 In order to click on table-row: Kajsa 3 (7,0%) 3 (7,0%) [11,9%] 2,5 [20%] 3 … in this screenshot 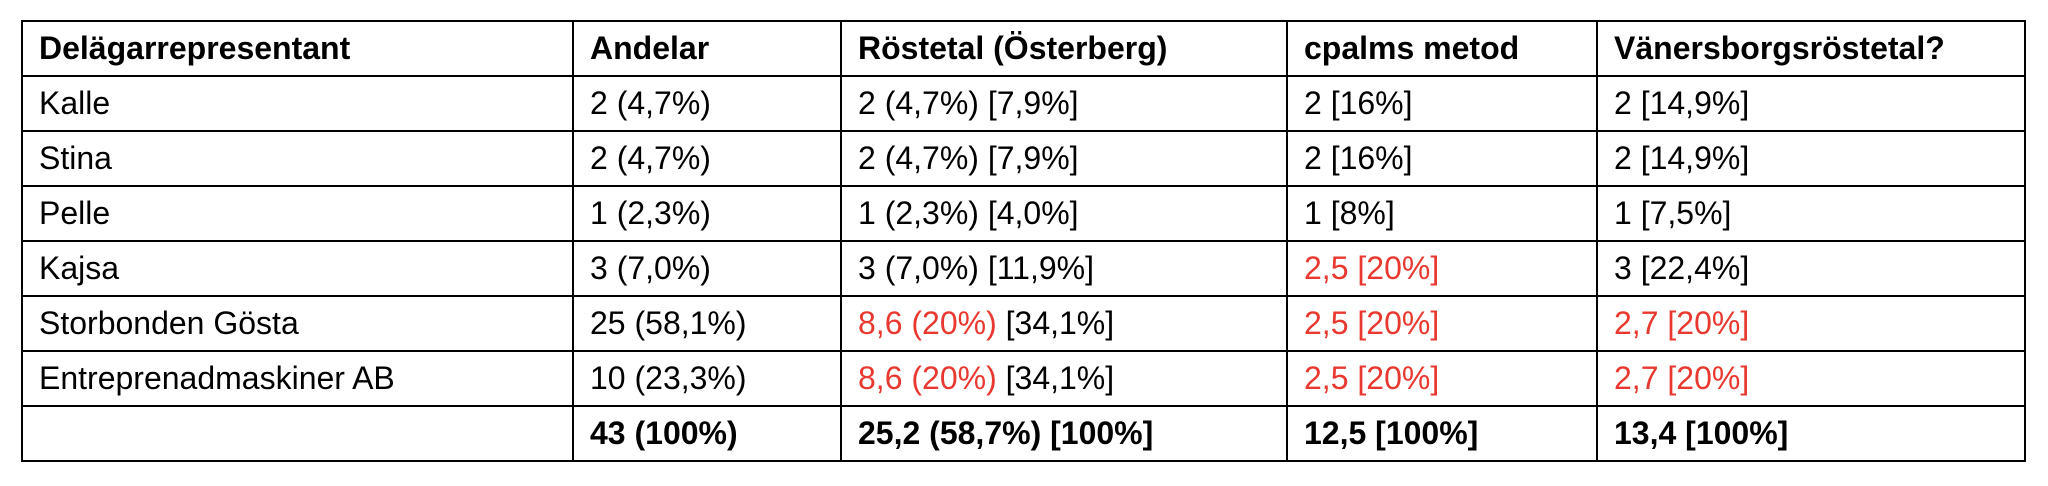, I will do `click(1023, 268)`.